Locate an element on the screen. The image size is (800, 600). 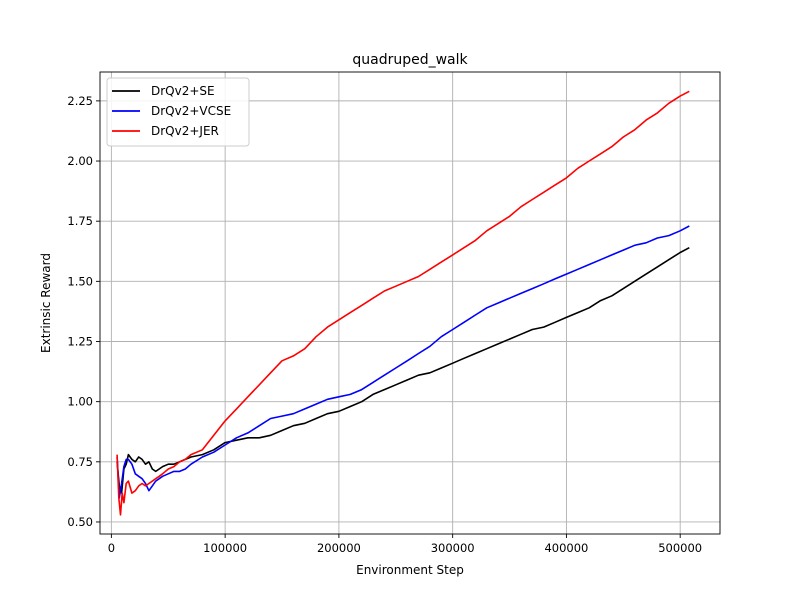
y-tick-label: 0.50 is located at coordinates (80, 522).